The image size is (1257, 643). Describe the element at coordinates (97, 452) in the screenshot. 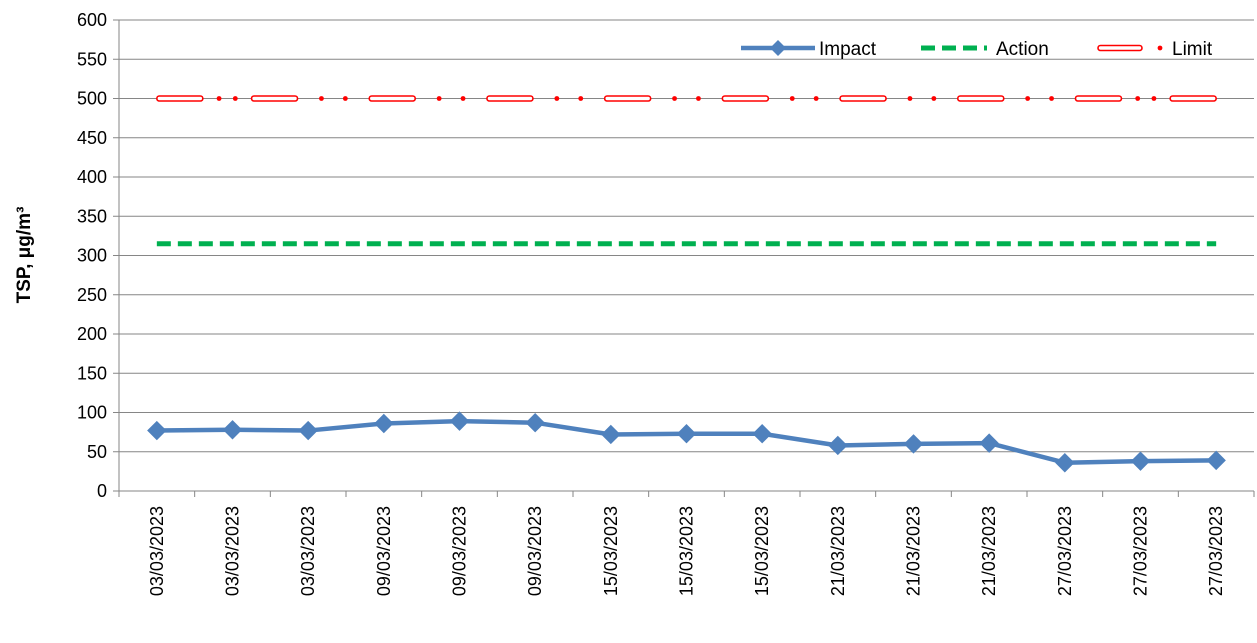

I see `y-tick-label: 50` at that location.